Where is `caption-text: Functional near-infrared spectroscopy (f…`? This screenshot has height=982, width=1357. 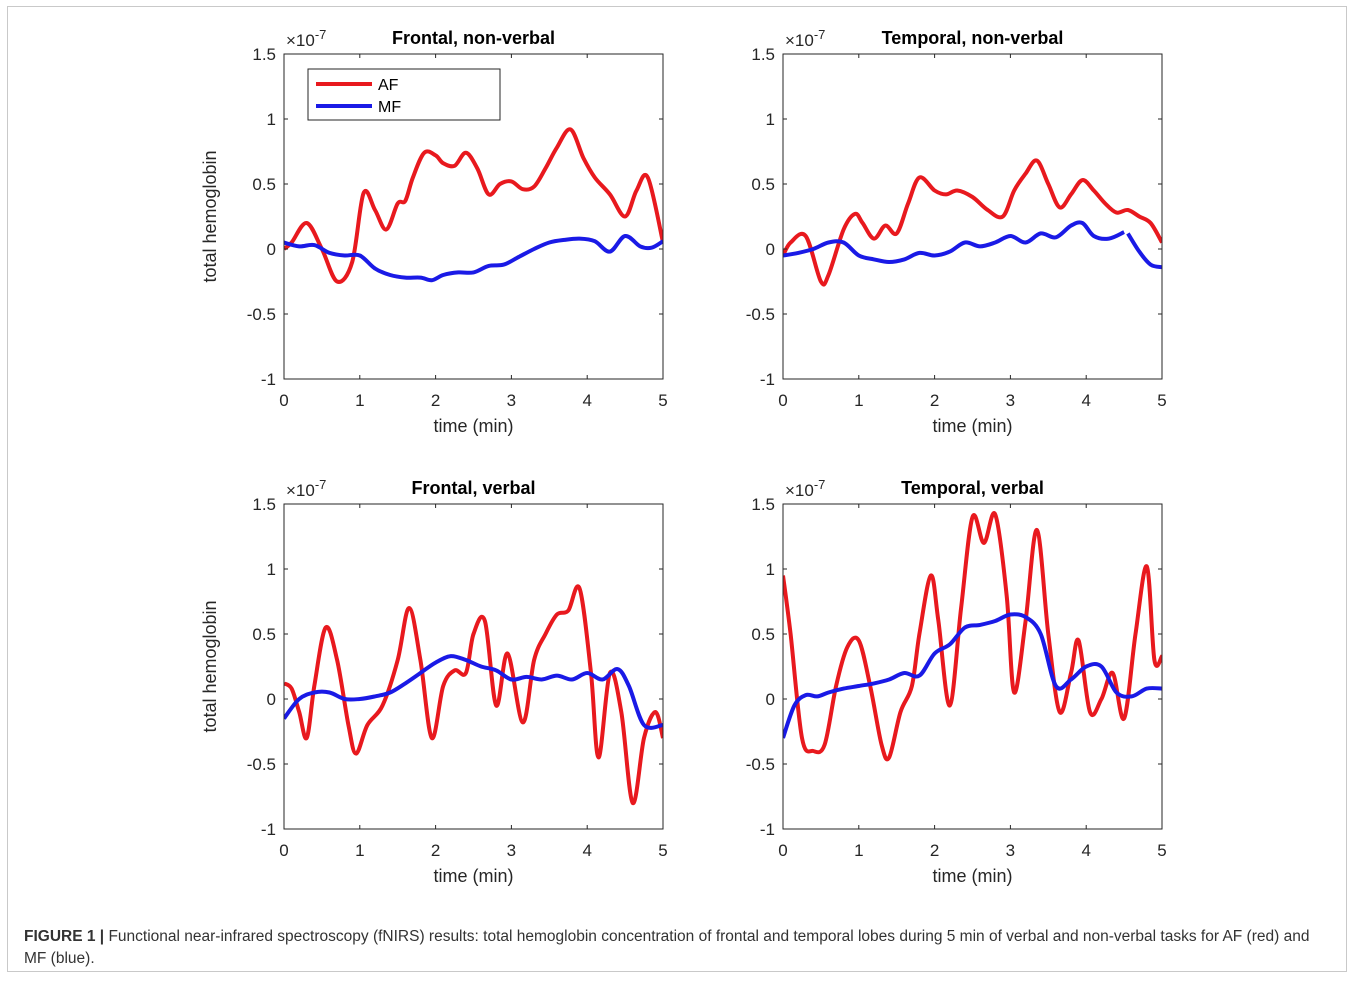
caption-text: Functional near-infrared spectroscopy (f… is located at coordinates (667, 947).